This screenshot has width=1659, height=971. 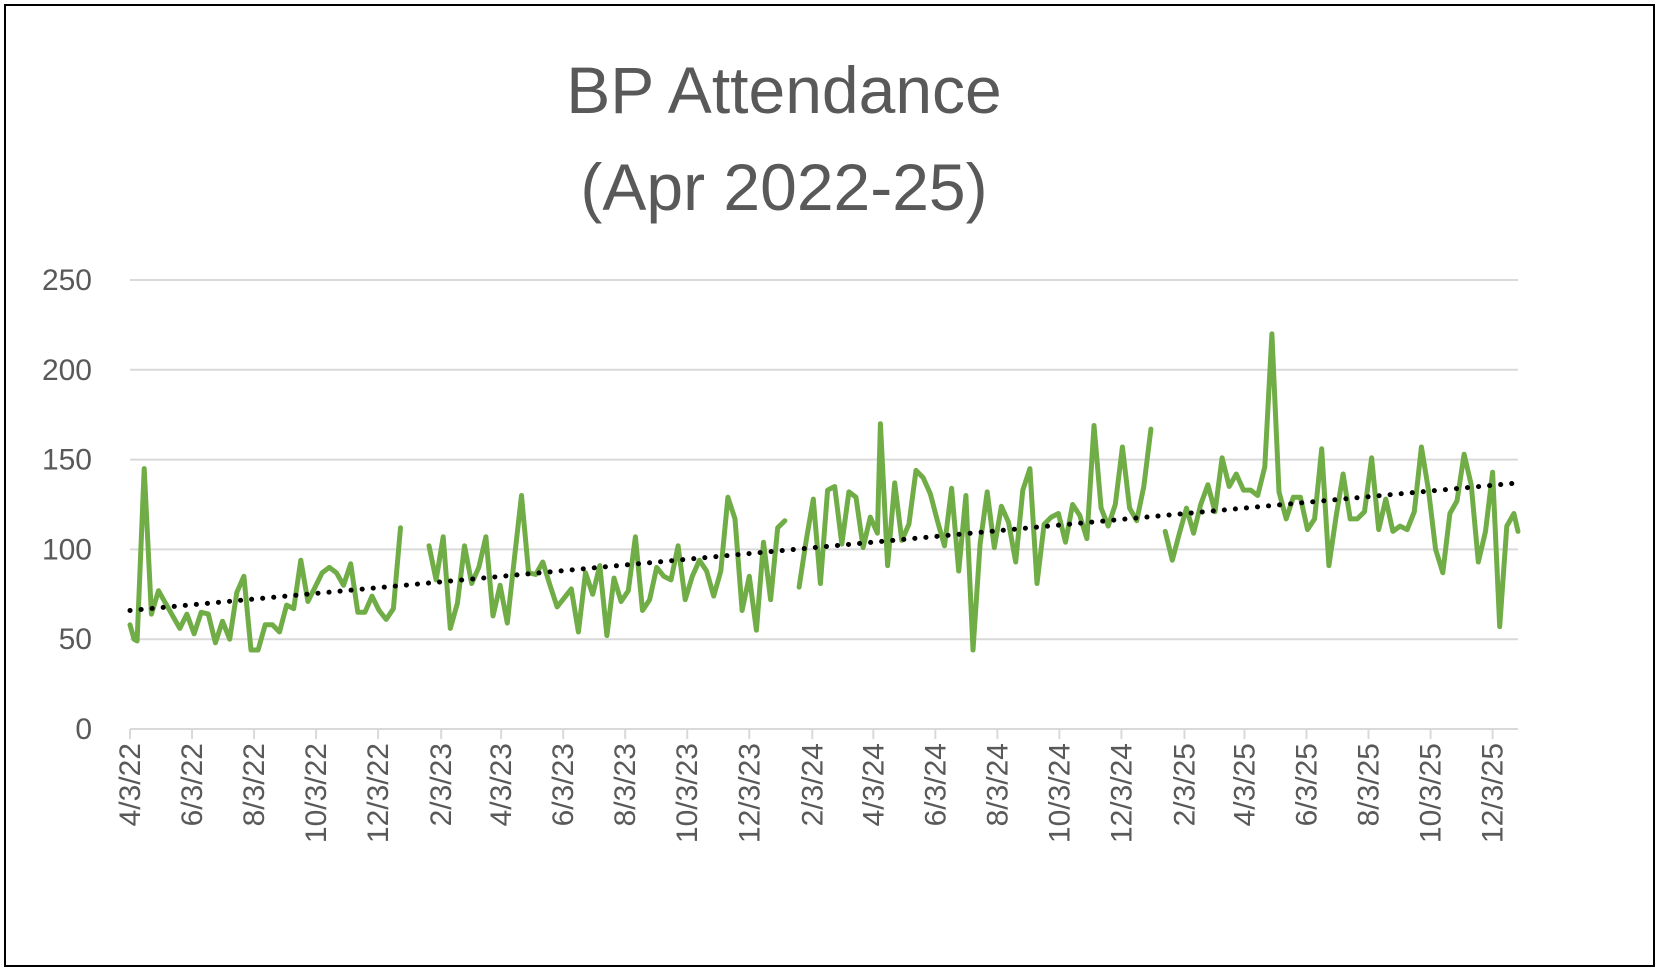 I want to click on x-tick-label: 10/3/23, so click(x=687, y=793).